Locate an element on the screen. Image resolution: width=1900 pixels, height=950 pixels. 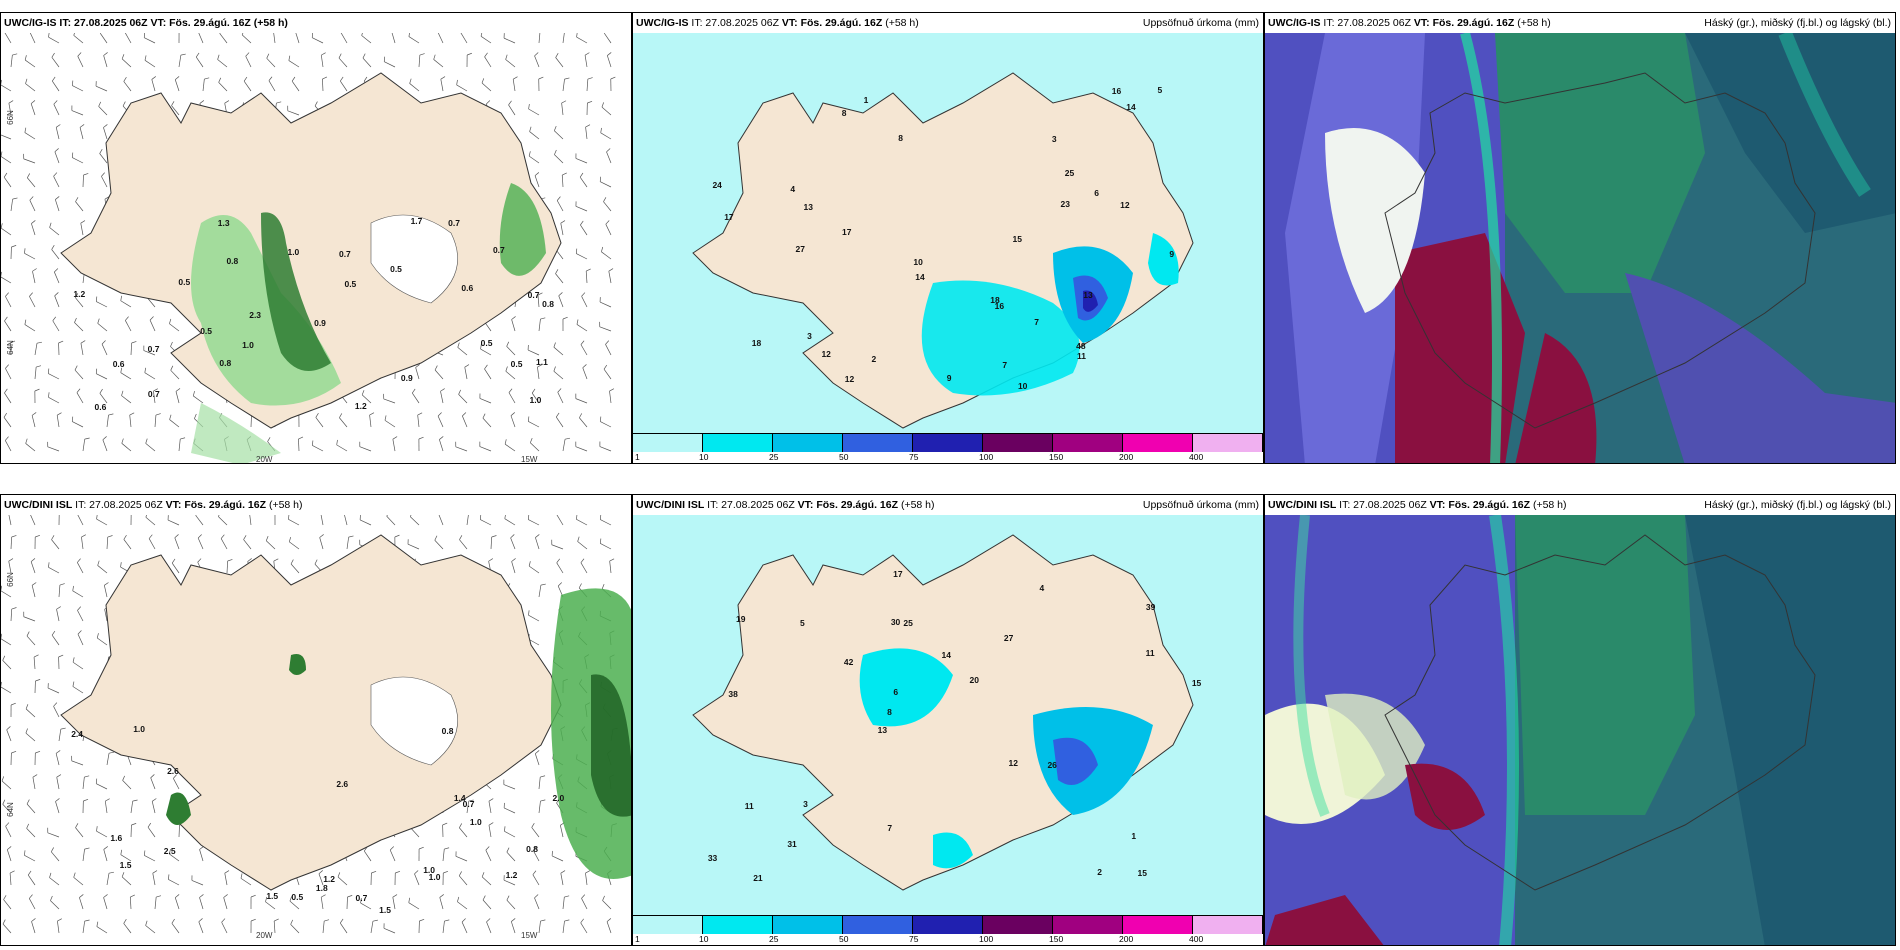
value-label: 1.0 is located at coordinates (434, 877).